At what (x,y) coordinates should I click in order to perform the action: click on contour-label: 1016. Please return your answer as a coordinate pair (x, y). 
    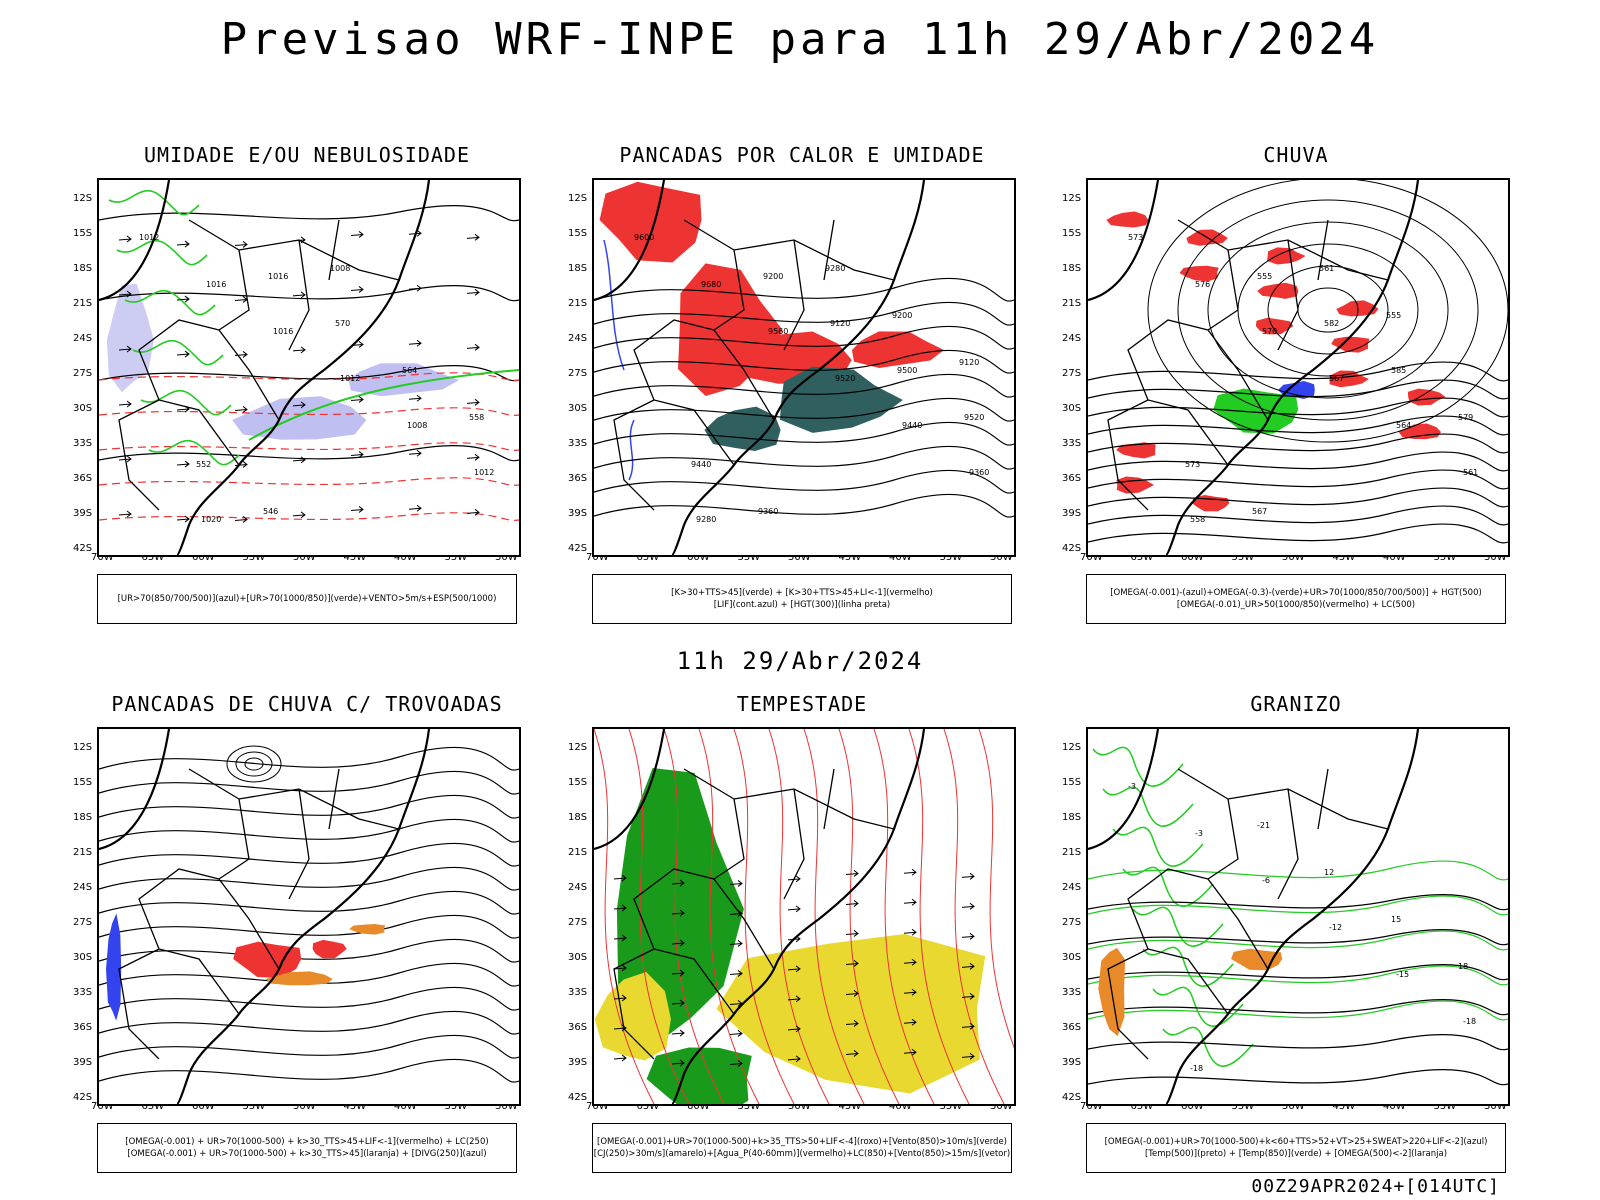
    Looking at the image, I should click on (278, 276).